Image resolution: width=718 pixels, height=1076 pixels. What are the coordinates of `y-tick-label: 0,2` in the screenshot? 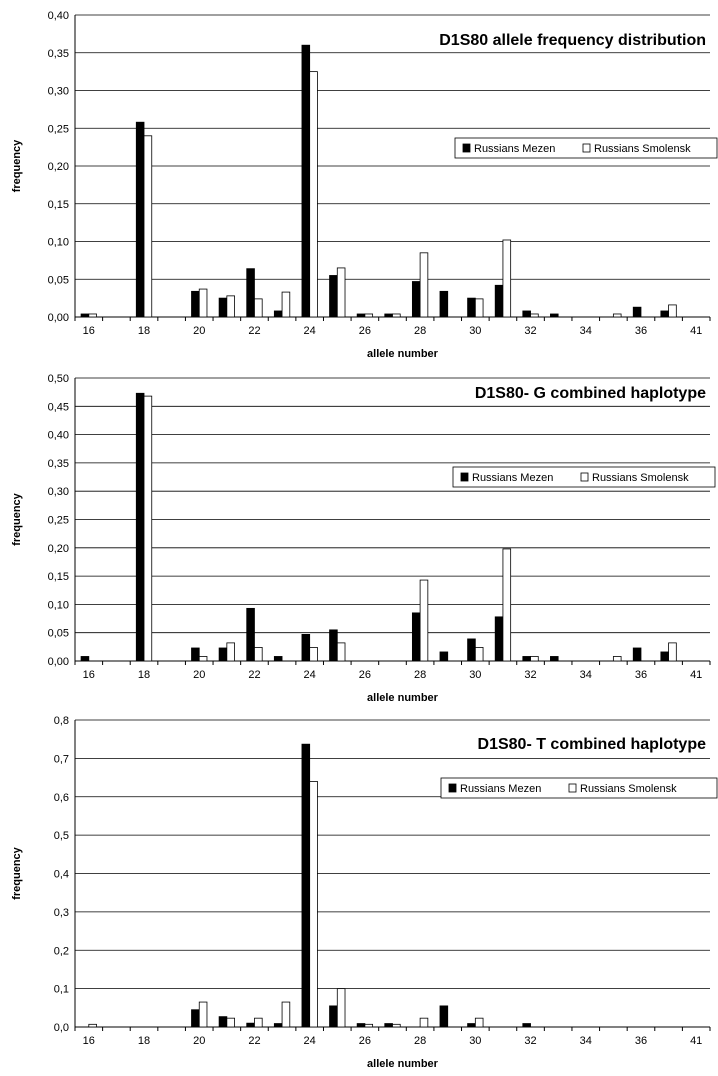 It's located at (61, 951).